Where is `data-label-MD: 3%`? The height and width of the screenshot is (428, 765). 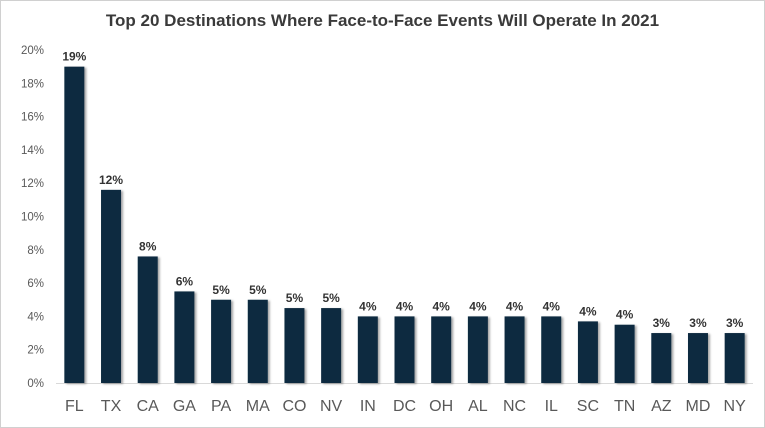 data-label-MD: 3% is located at coordinates (698, 323).